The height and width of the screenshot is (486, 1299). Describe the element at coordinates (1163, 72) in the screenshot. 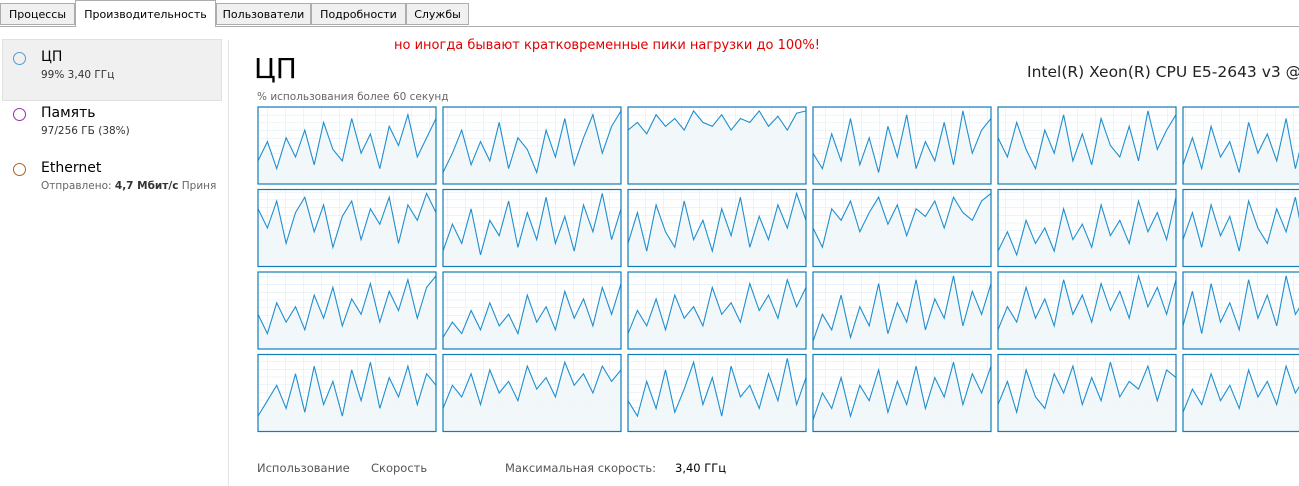

I see `cpu-name: Intel(R) Xeon(R) CPU E5-2643 v3 @` at that location.